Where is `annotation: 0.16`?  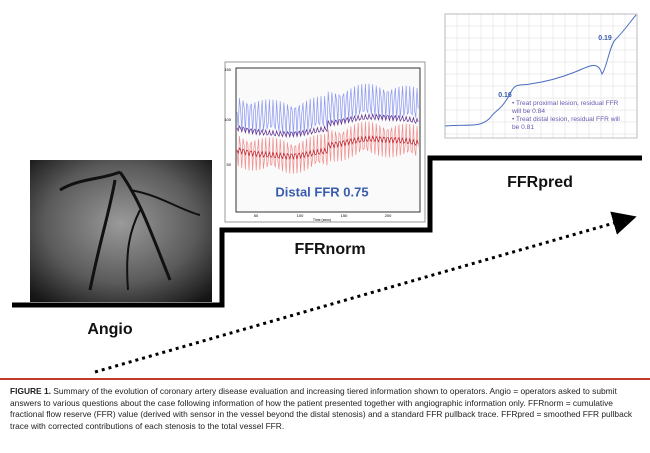 annotation: 0.16 is located at coordinates (505, 95).